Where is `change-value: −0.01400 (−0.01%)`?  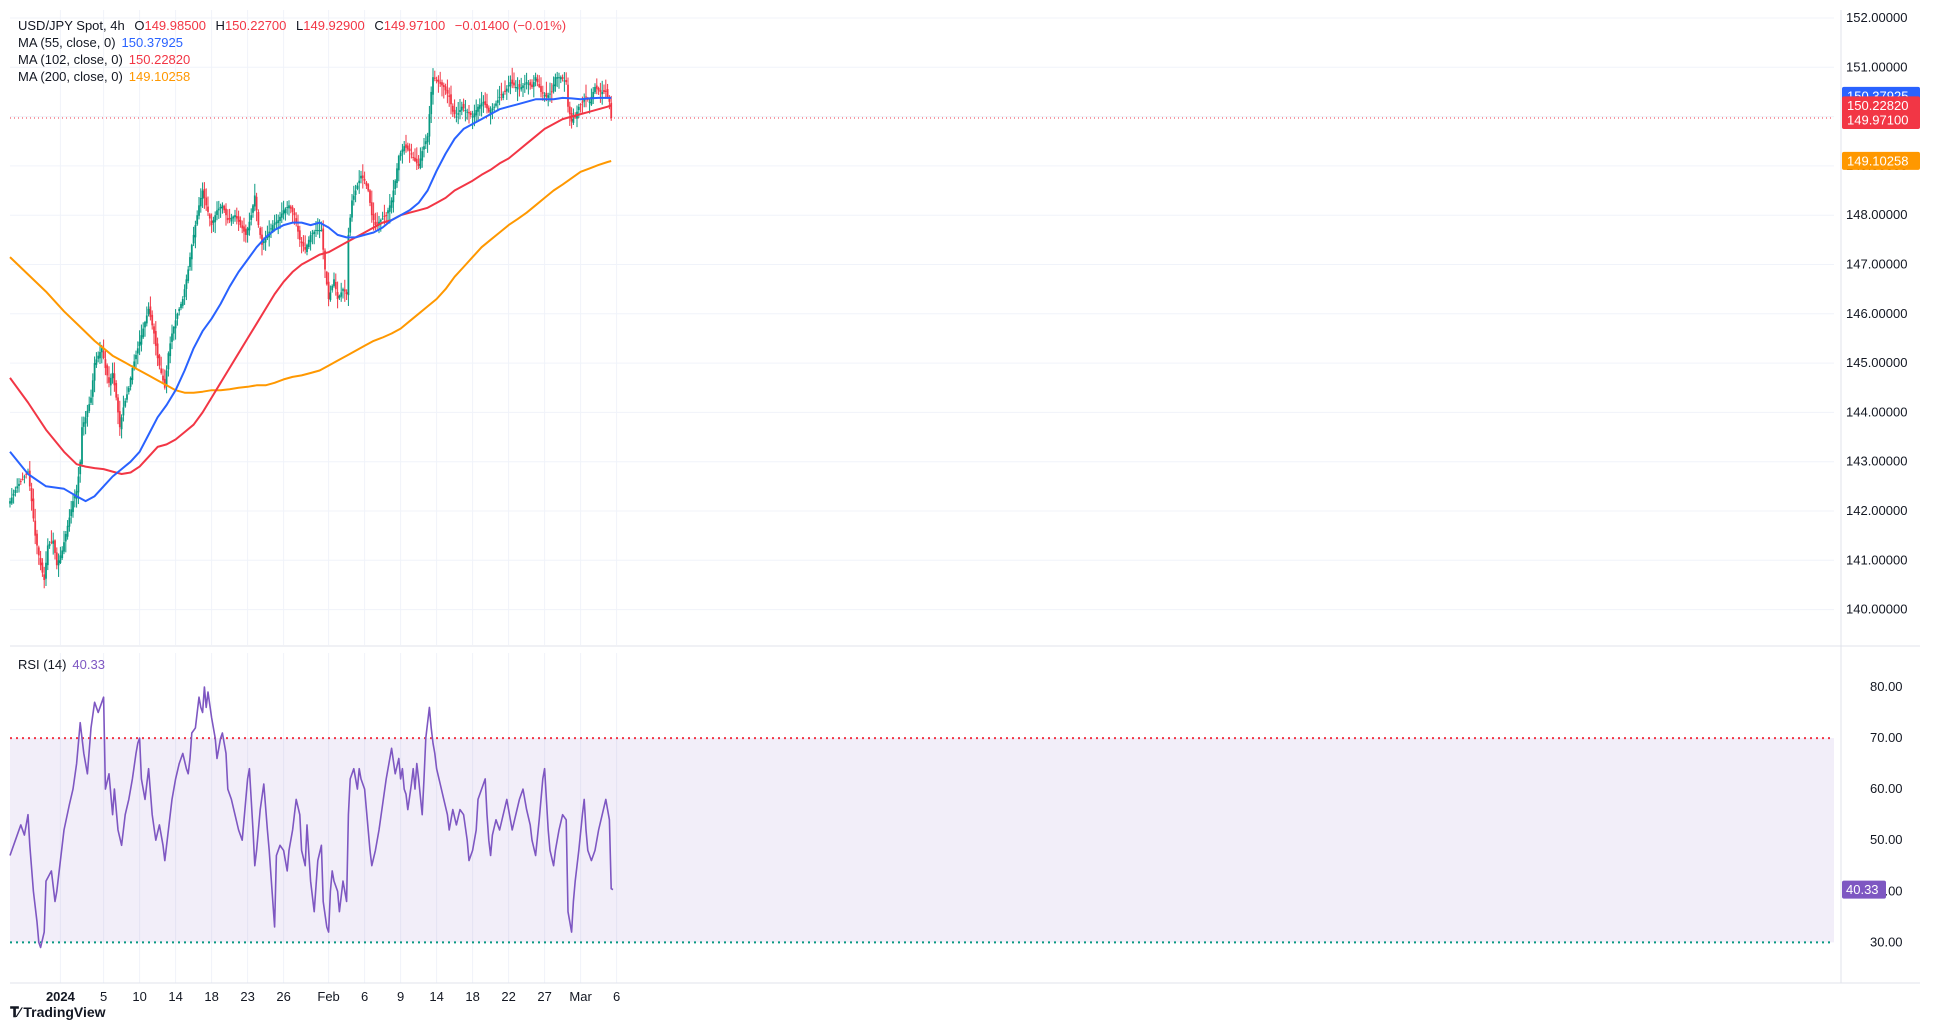 change-value: −0.01400 (−0.01%) is located at coordinates (510, 25).